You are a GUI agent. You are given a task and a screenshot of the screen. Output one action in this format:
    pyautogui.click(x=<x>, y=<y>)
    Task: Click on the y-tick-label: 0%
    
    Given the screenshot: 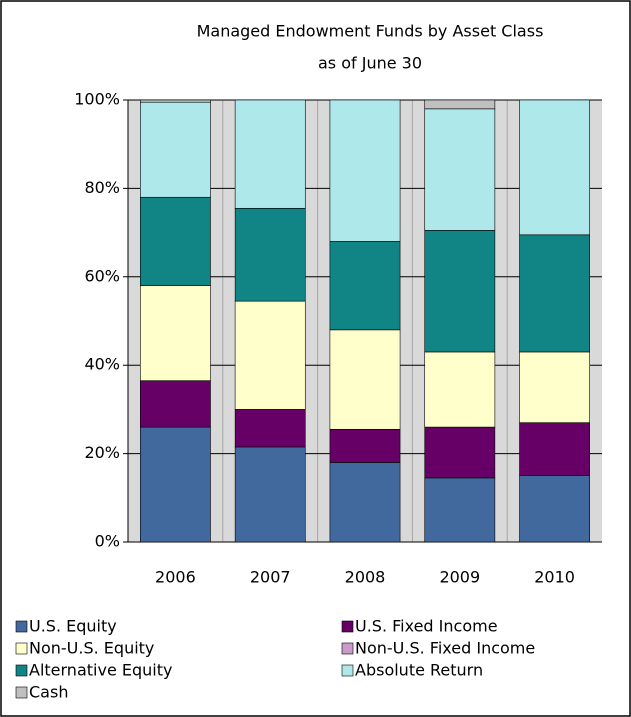 What is the action you would take?
    pyautogui.click(x=107, y=541)
    